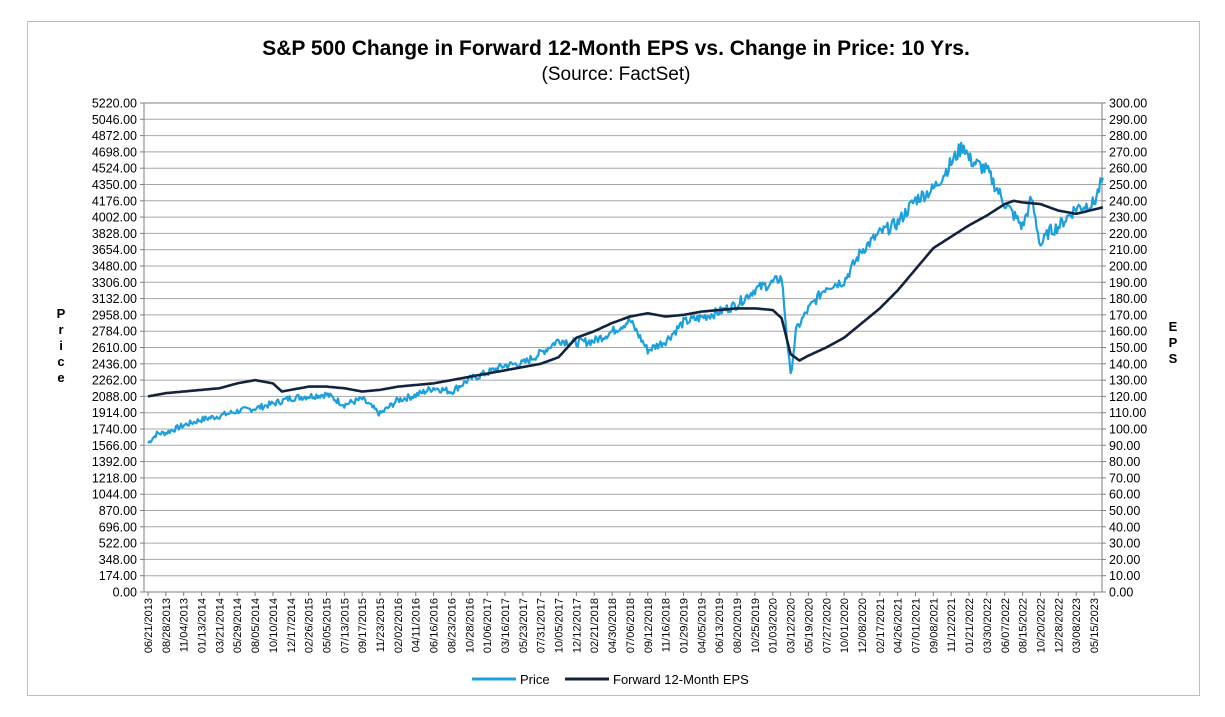 The height and width of the screenshot is (717, 1225). Describe the element at coordinates (1128, 185) in the screenshot. I see `right-tick-label: 250.00` at that location.